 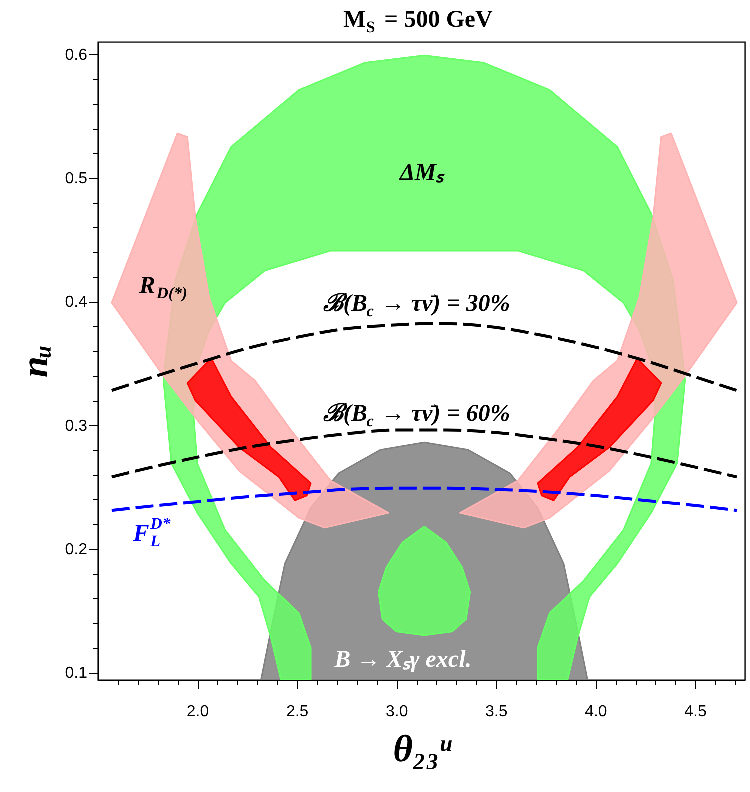 I want to click on y-tick-label: 0.5, so click(x=76, y=179).